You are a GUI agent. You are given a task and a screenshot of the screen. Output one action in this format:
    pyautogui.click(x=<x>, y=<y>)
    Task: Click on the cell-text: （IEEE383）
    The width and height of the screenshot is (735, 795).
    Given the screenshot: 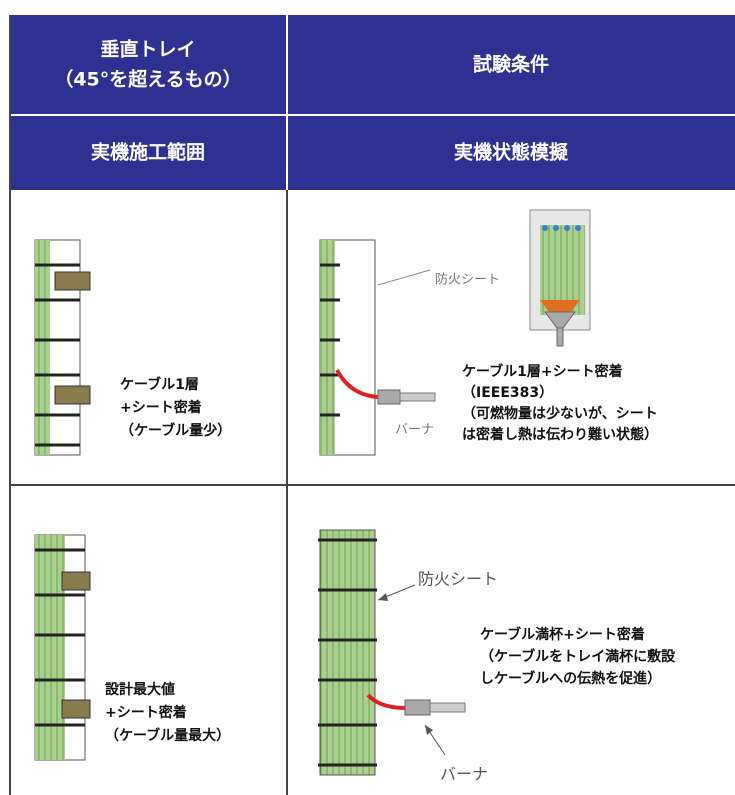 What is the action you would take?
    pyautogui.click(x=507, y=393)
    